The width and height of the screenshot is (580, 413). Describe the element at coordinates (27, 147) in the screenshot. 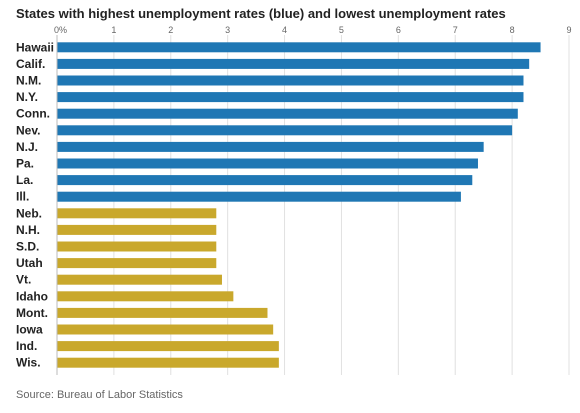

I see `category-label: N.J.` at that location.